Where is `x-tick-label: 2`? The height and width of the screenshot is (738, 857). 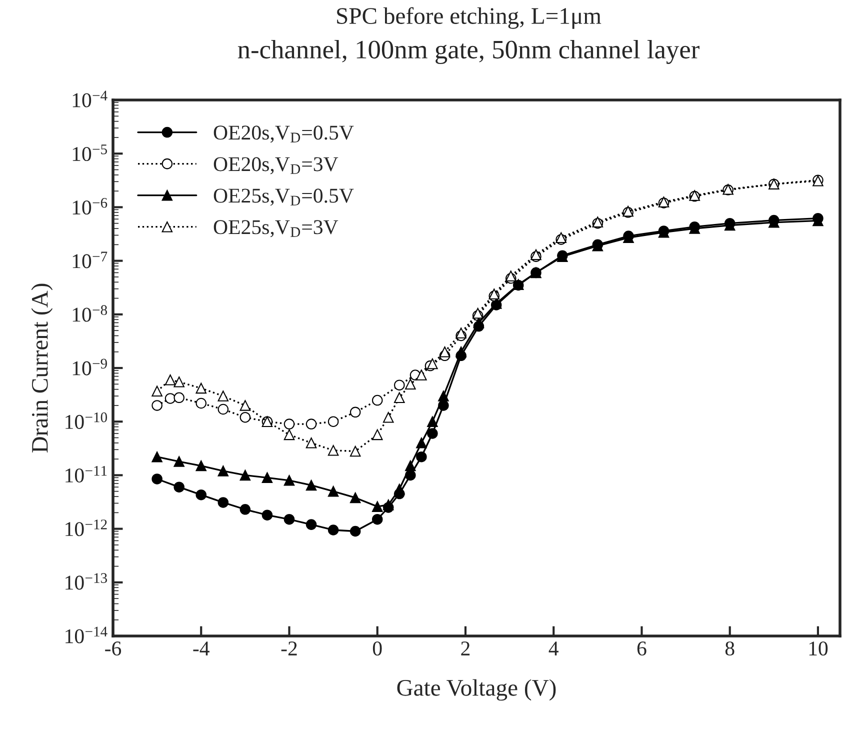 x-tick-label: 2 is located at coordinates (465, 649).